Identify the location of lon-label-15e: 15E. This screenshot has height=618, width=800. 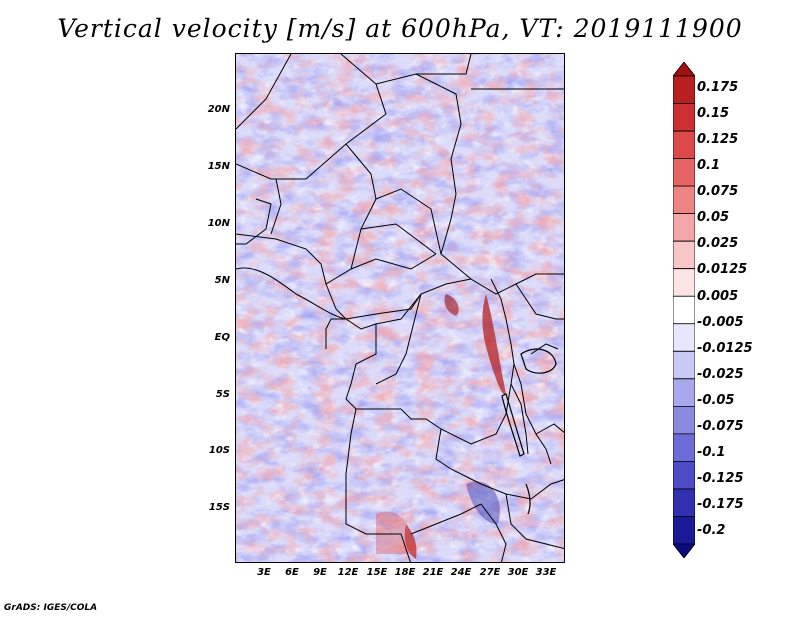
(377, 572).